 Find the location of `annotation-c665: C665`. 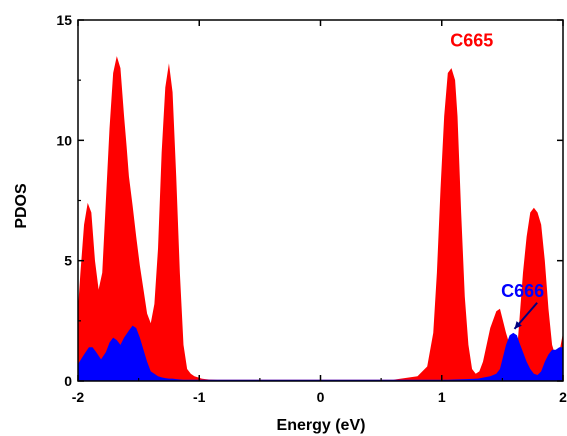

annotation-c665: C665 is located at coordinates (471, 40).